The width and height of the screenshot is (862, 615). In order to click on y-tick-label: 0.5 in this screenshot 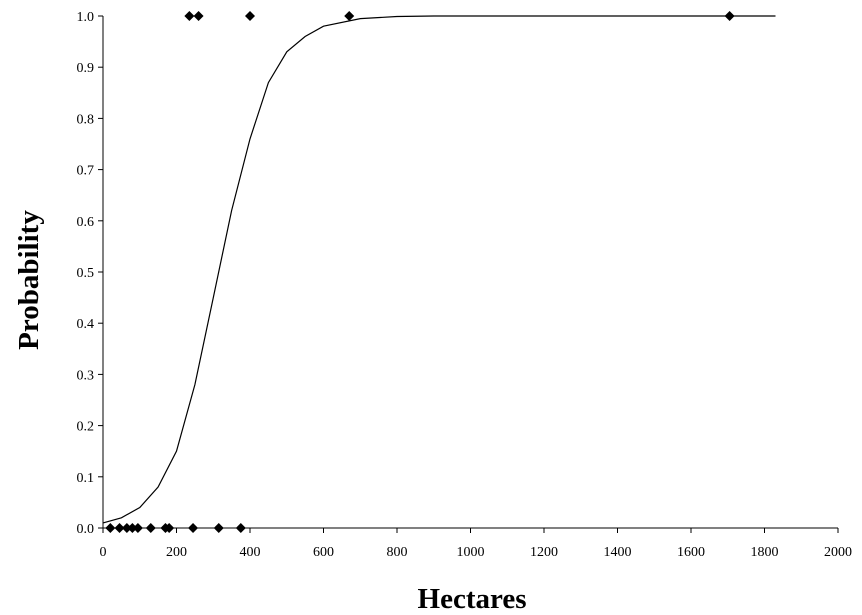, I will do `click(86, 273)`.